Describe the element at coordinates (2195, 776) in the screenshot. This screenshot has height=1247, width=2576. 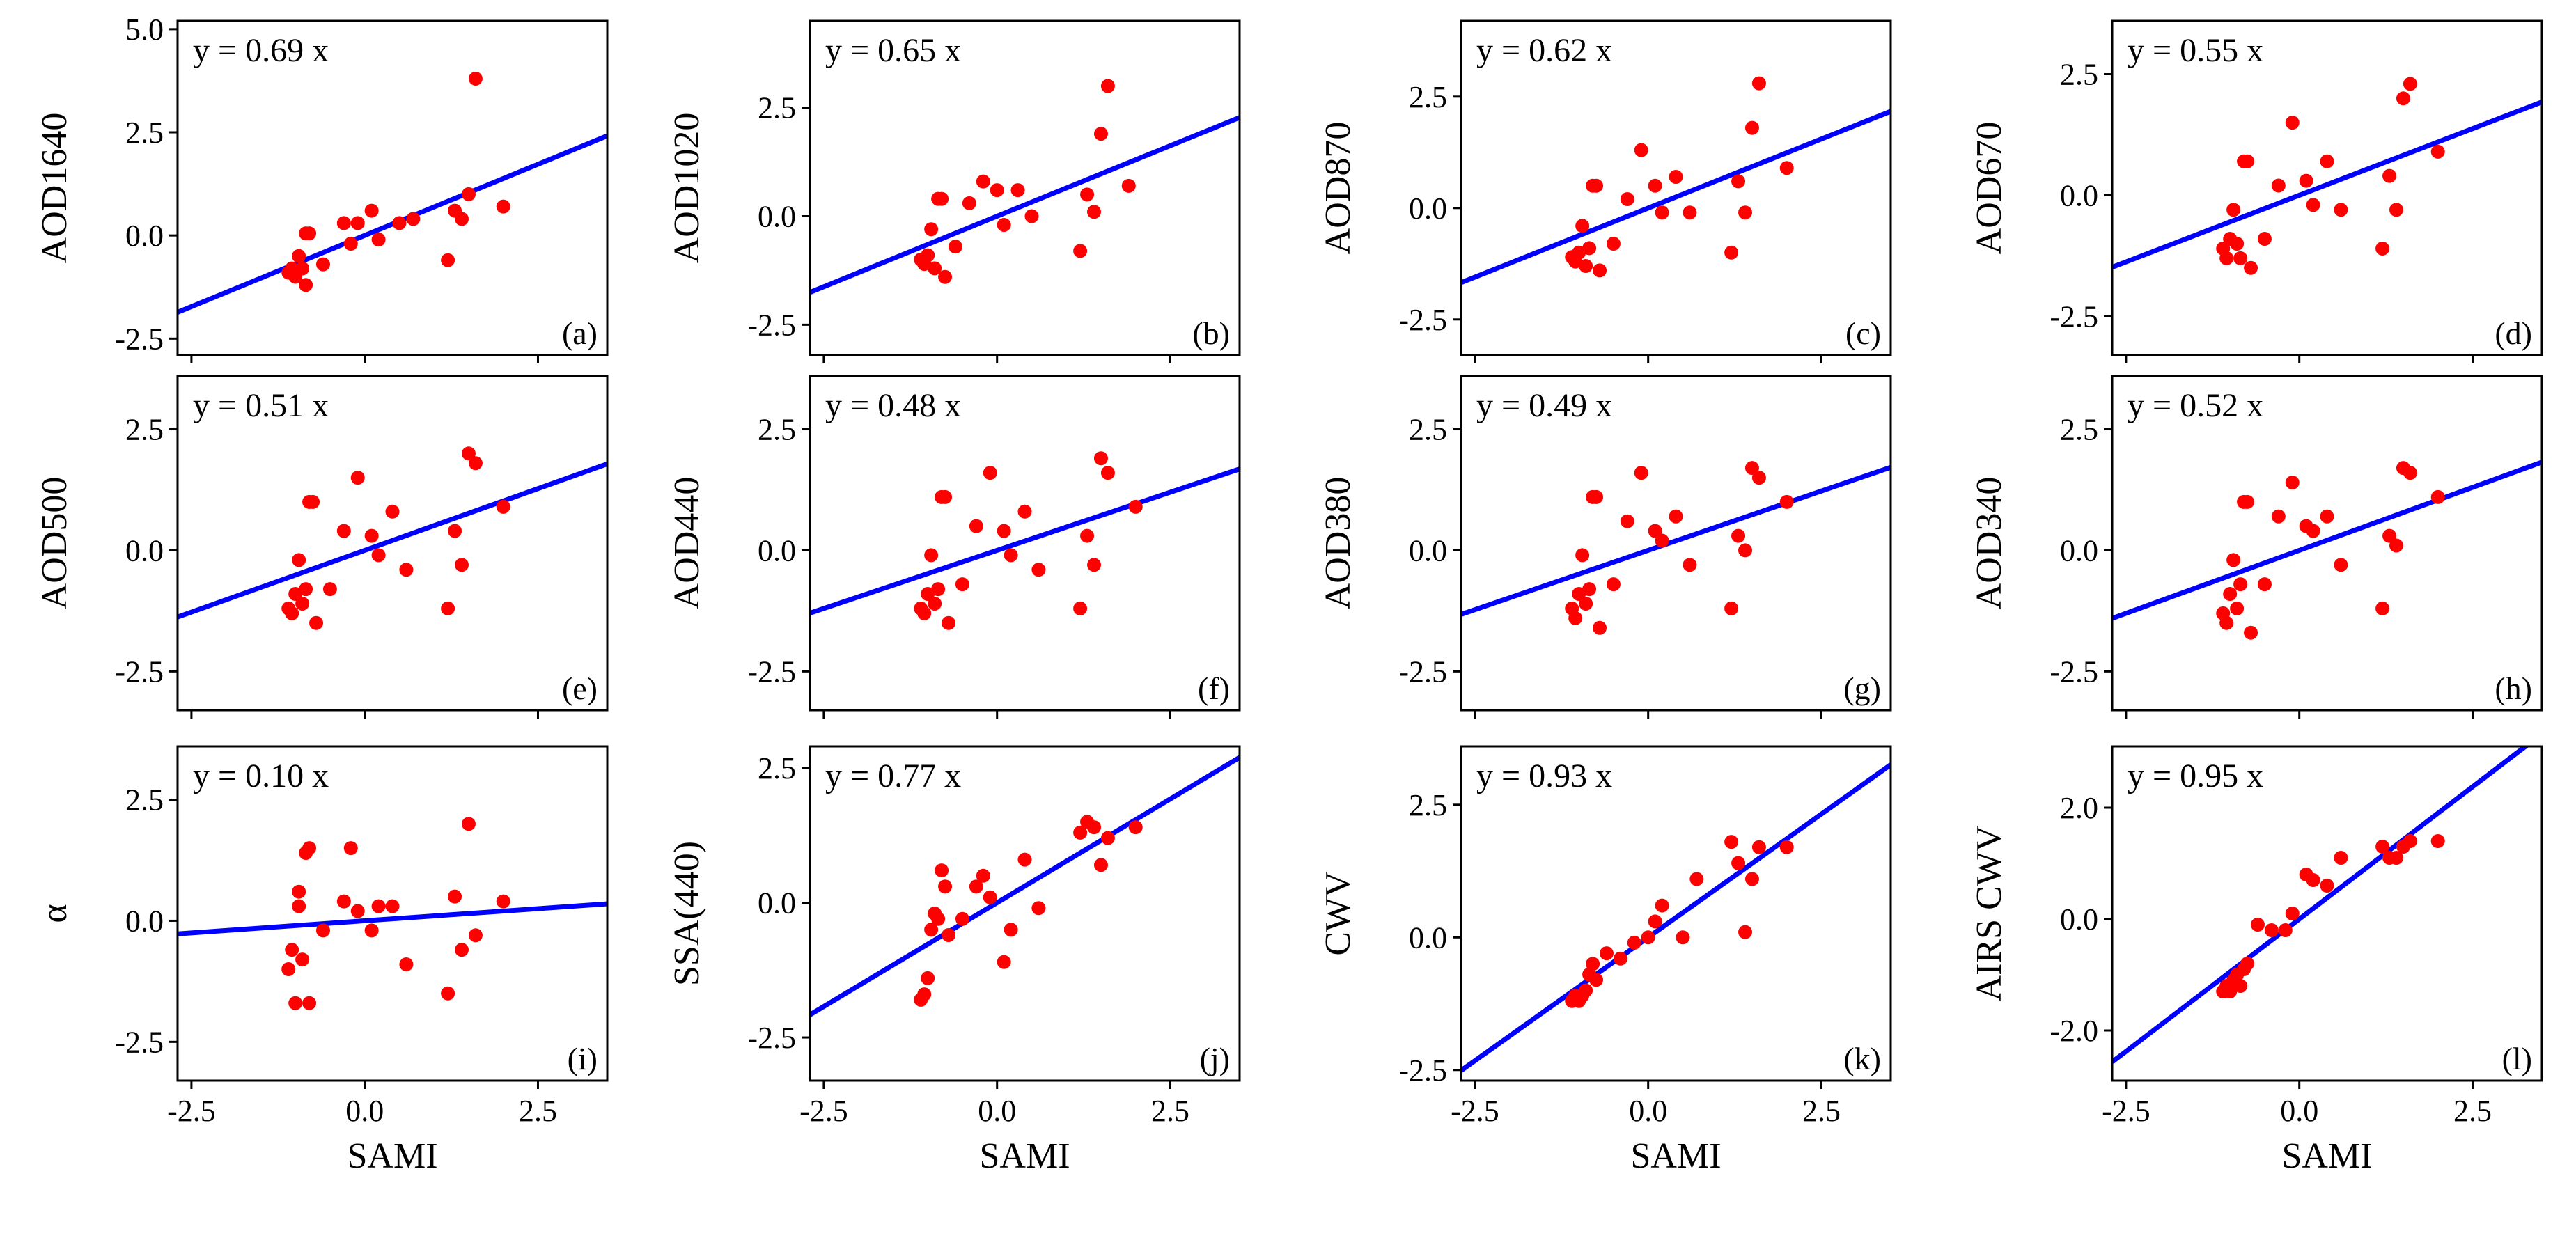
I see `equation-label-l: y = 0.95 x` at that location.